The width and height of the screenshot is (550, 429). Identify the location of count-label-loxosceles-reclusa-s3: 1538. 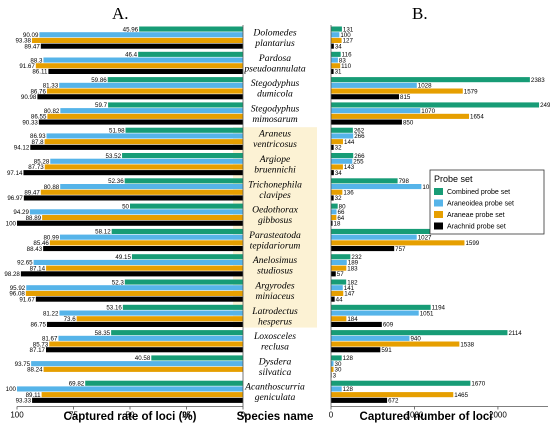
(467, 344).